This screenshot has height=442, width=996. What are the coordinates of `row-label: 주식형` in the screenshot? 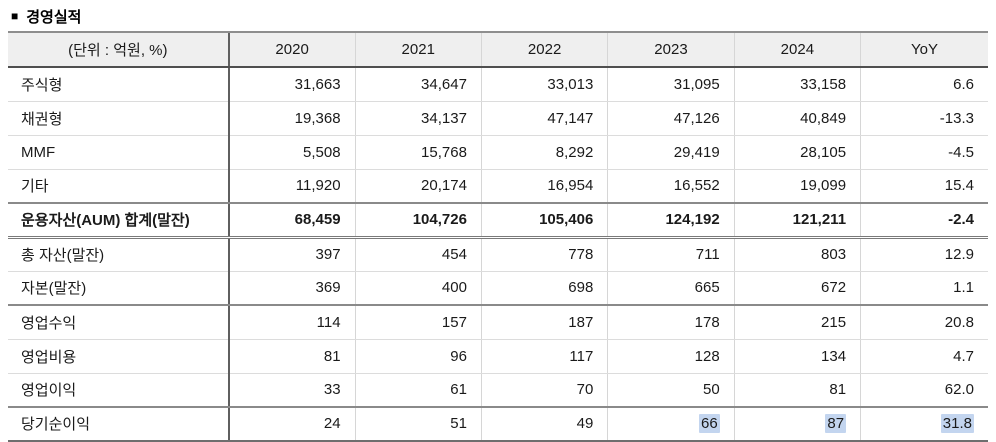 It's located at (118, 84).